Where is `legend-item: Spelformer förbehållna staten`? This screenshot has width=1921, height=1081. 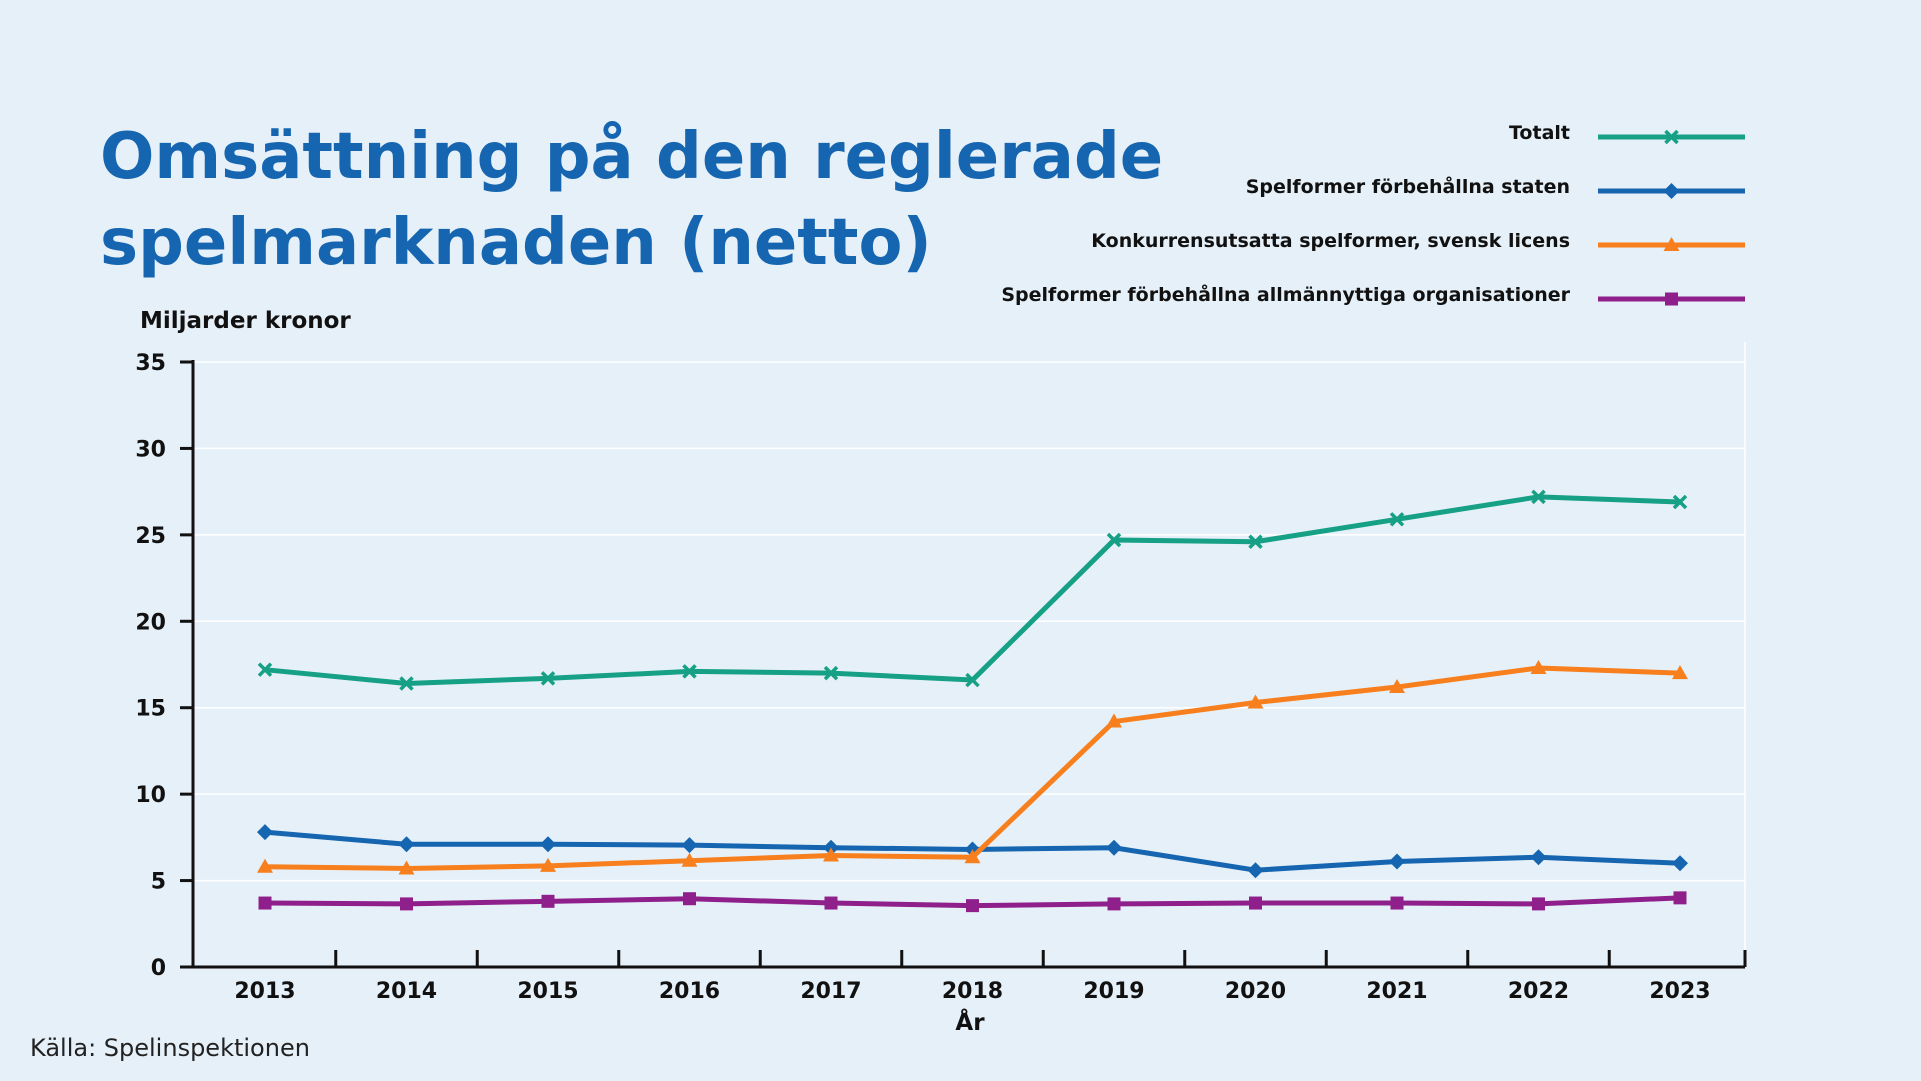 legend-item: Spelformer förbehållna staten is located at coordinates (1495, 186).